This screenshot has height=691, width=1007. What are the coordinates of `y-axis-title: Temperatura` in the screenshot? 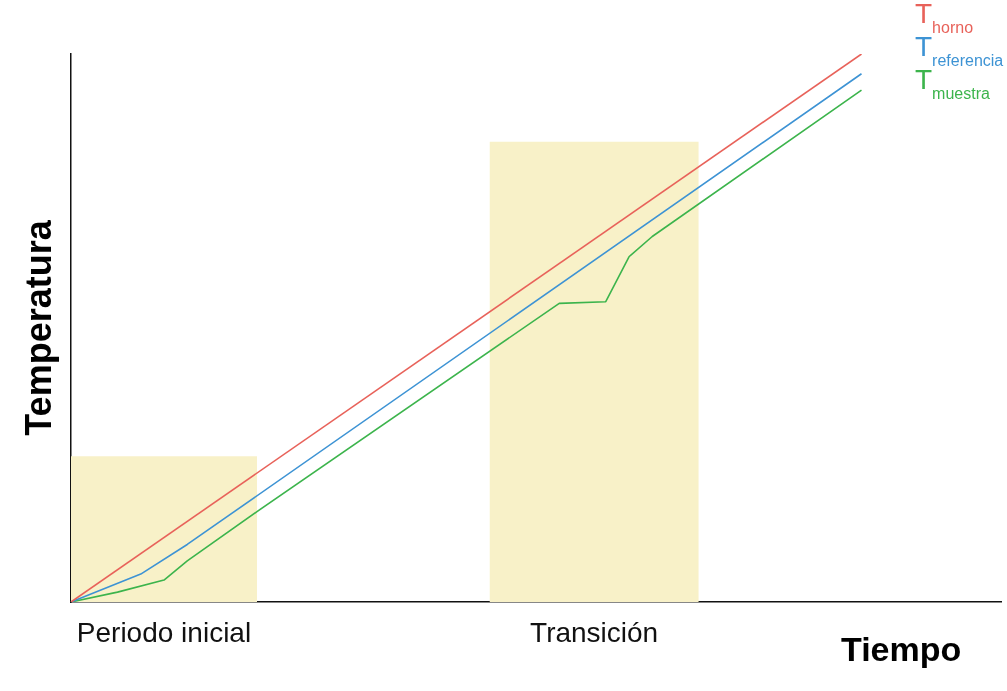 It's located at (38, 328).